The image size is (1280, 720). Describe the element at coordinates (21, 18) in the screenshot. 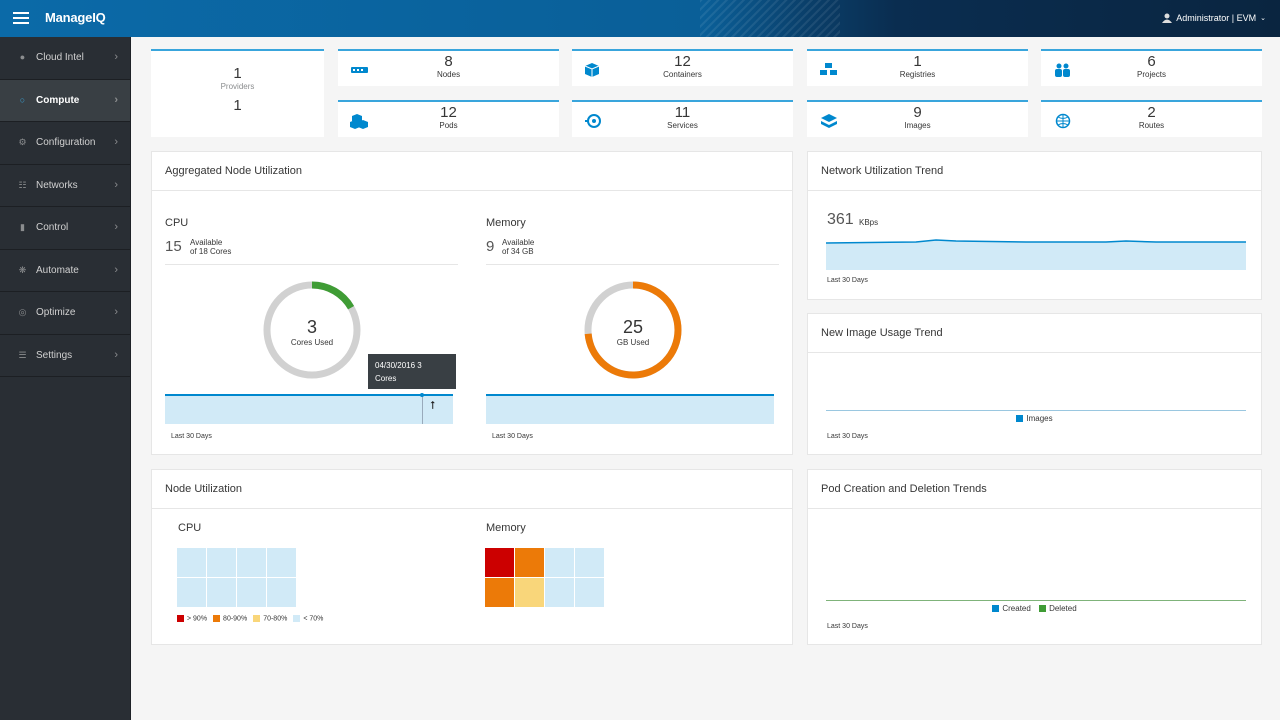

I see `menu-toggle-icon` at that location.